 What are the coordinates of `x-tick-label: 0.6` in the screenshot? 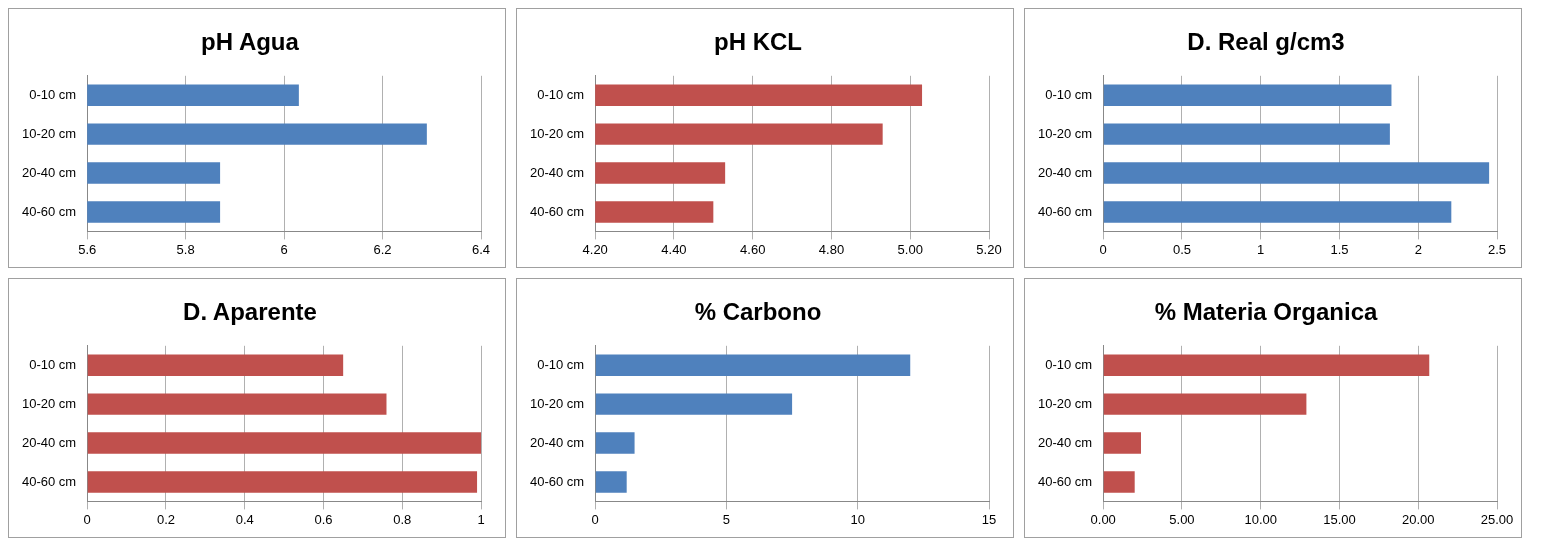 It's located at (323, 519).